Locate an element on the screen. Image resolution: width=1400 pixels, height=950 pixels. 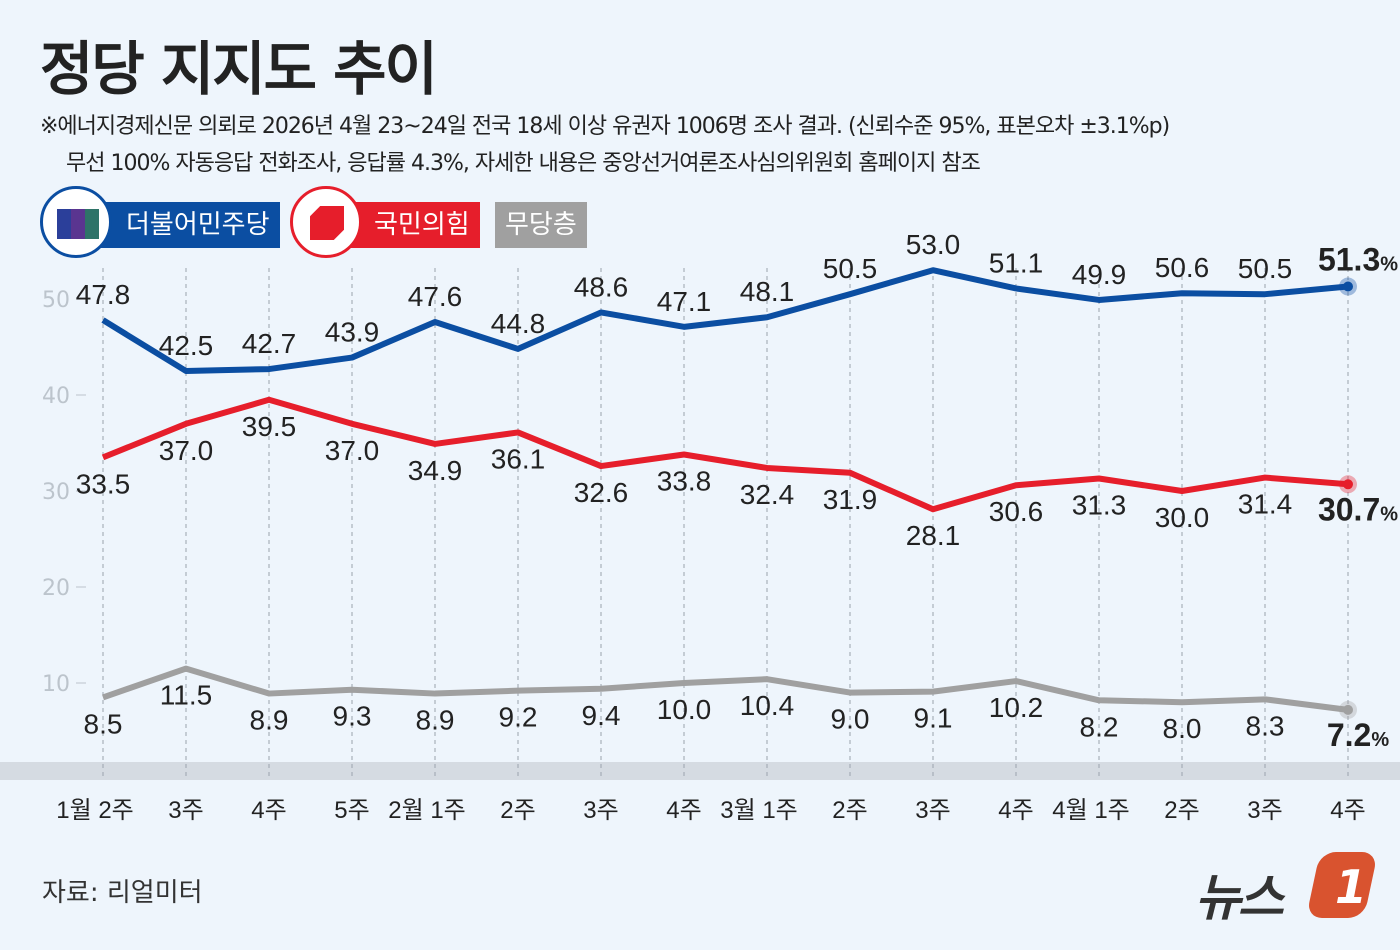
data-label: 8.3 is located at coordinates (1265, 725).